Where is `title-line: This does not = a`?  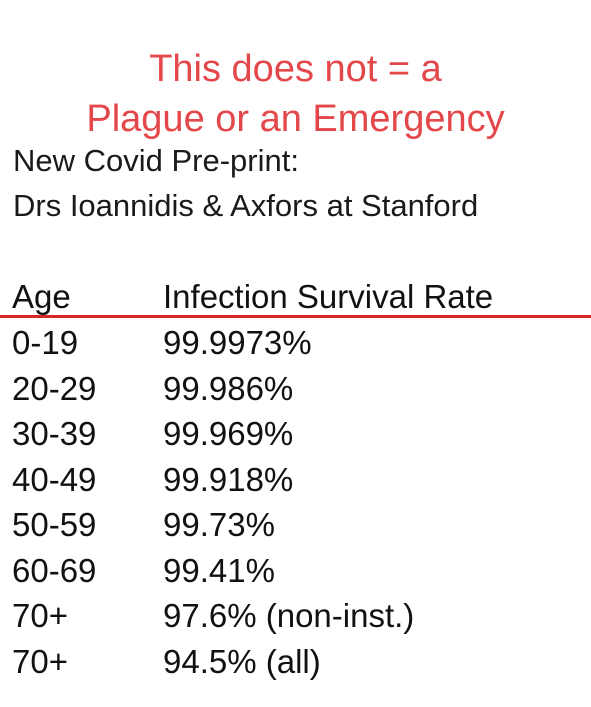 title-line: This does not = a is located at coordinates (295, 69).